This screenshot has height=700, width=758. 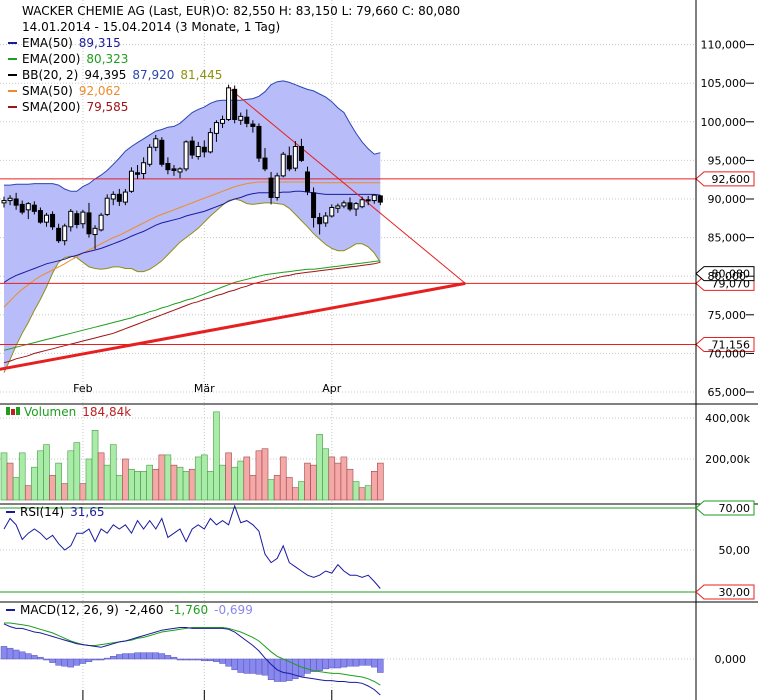 What do you see at coordinates (68, 59) in the screenshot?
I see `legend-entry: EMA(200) 80,323` at bounding box center [68, 59].